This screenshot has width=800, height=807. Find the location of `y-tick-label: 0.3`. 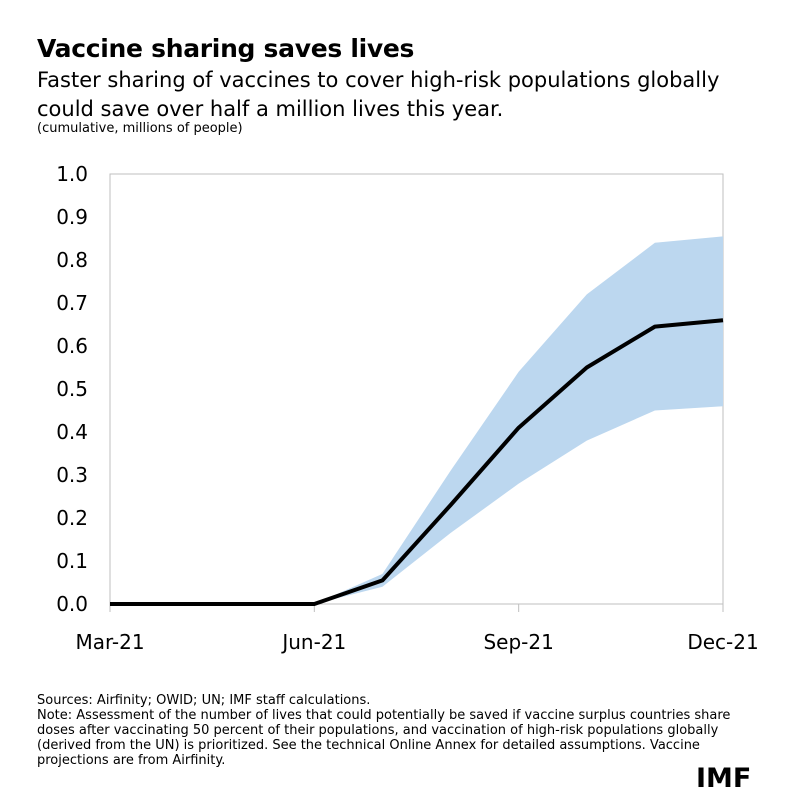

y-tick-label: 0.3 is located at coordinates (72, 475).